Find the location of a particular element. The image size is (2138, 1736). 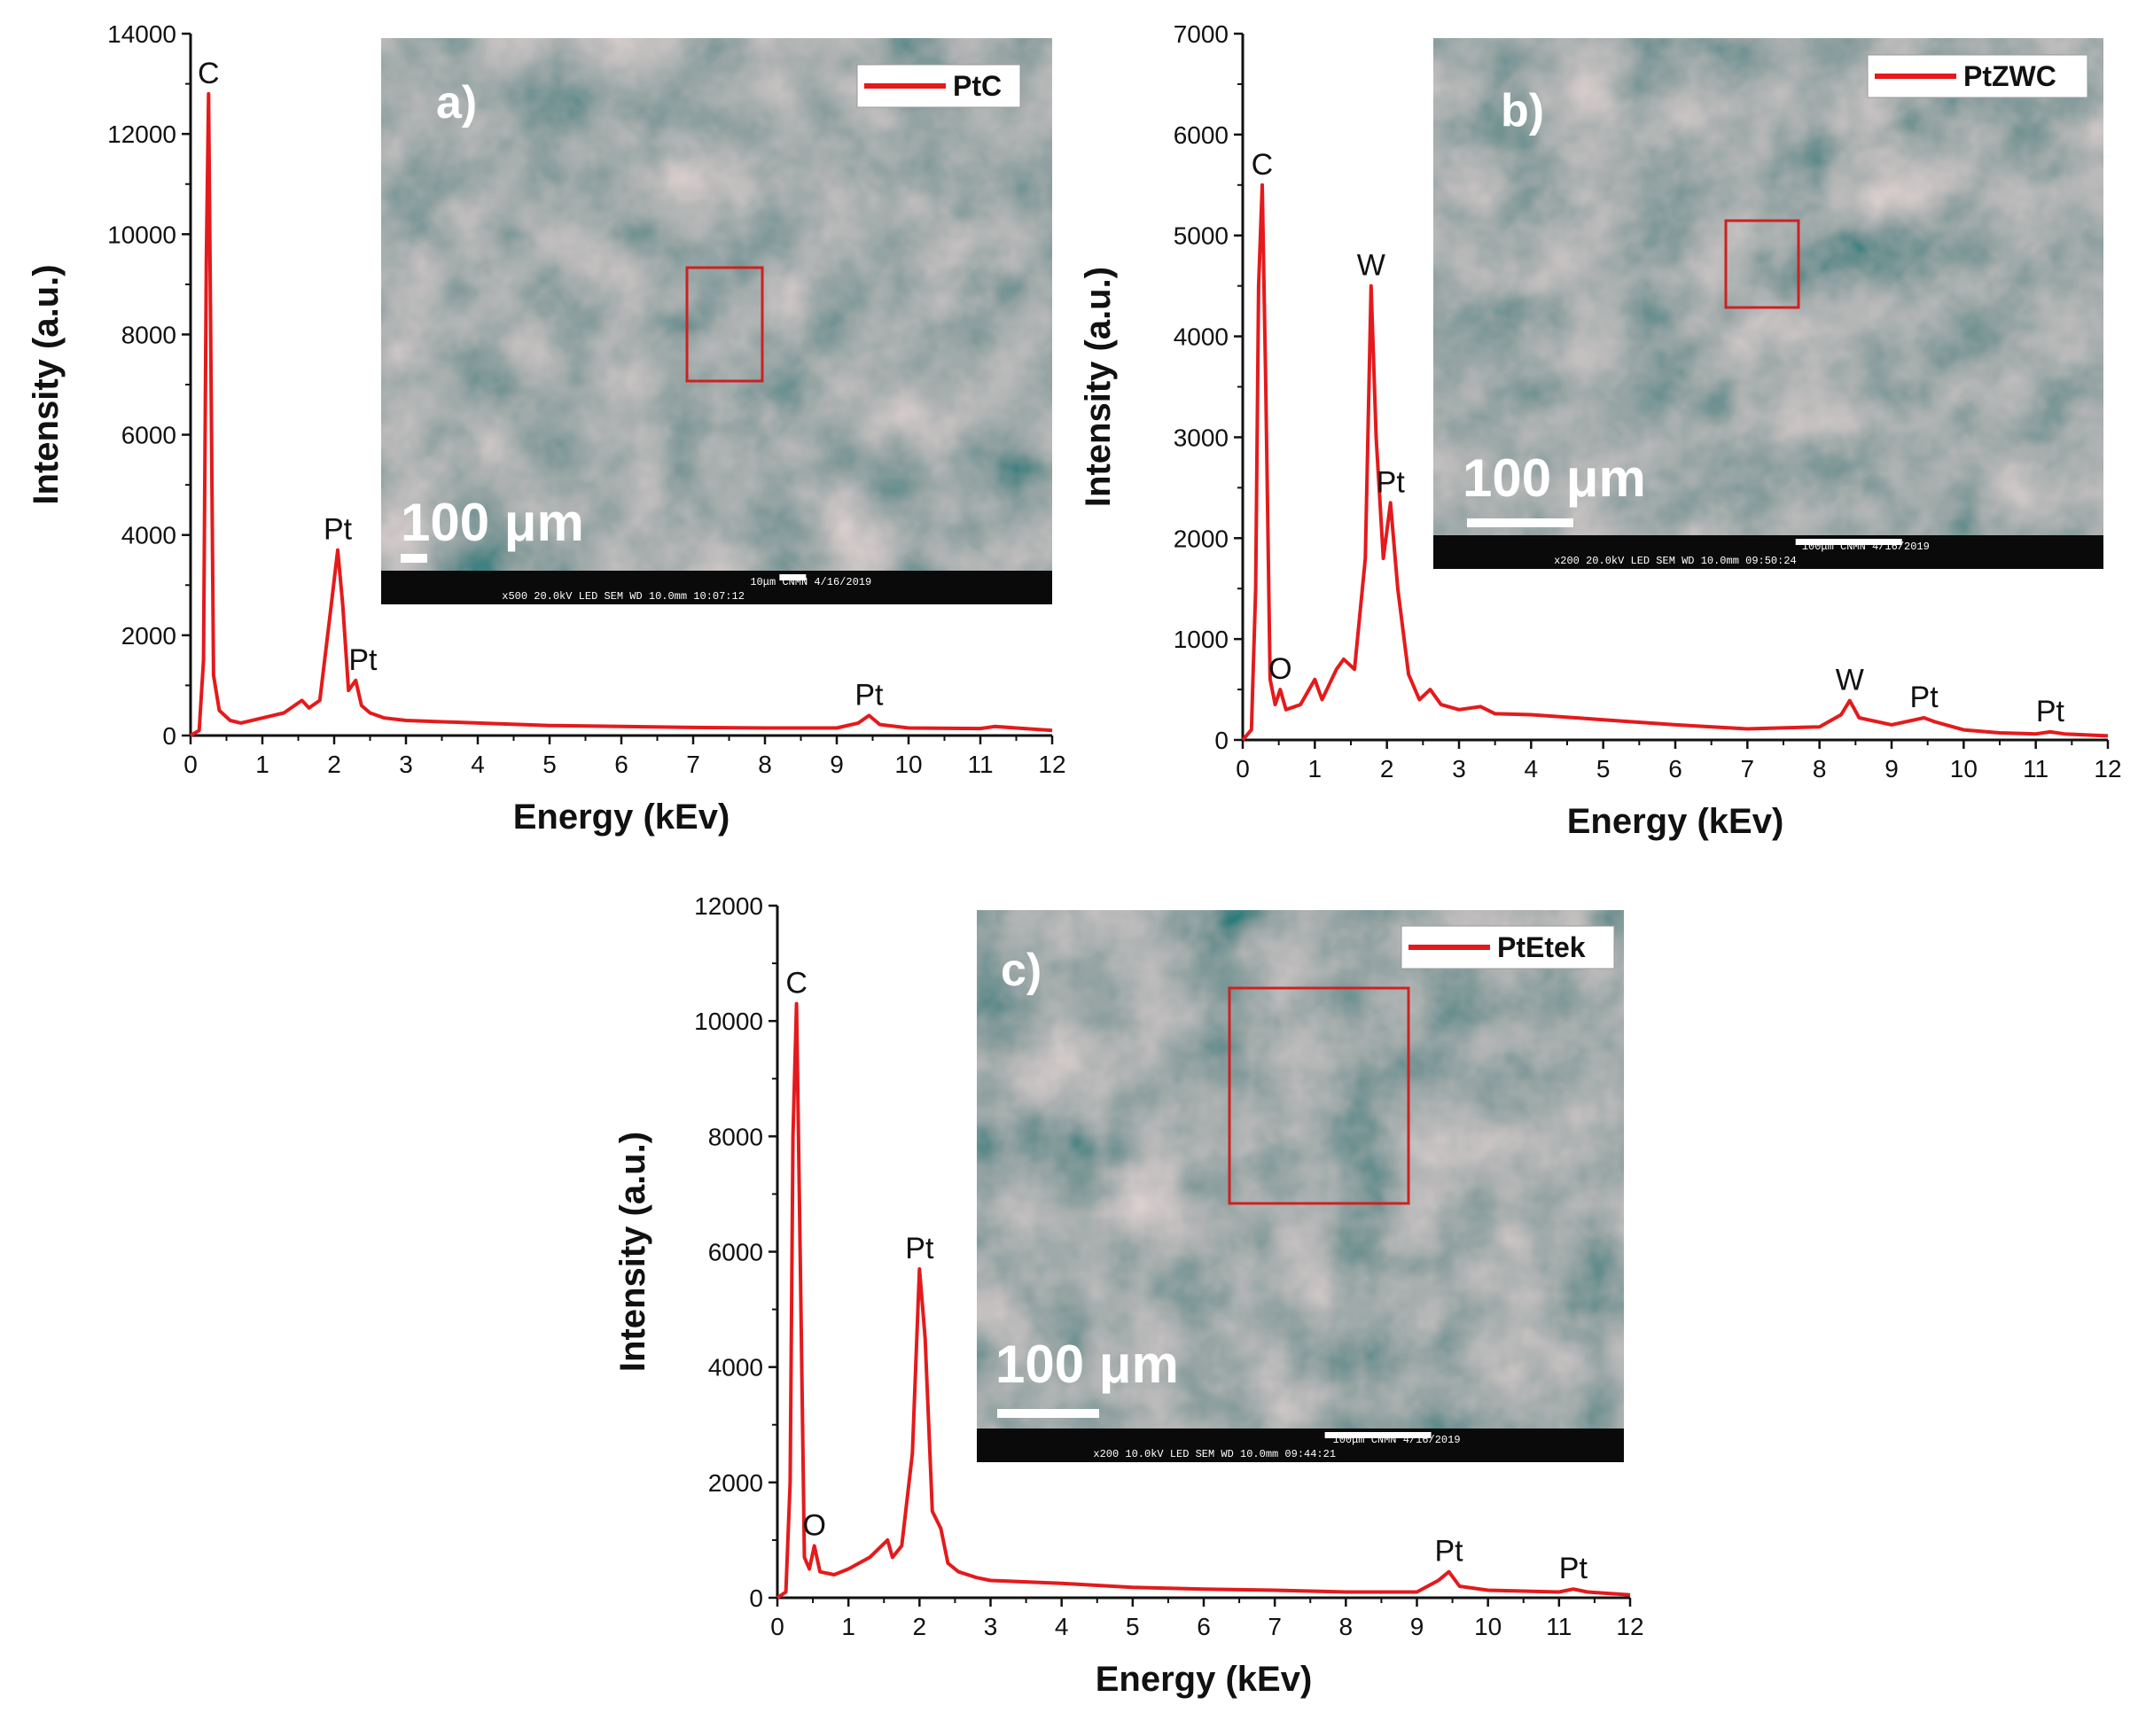

x-tick-label: 3 is located at coordinates (991, 1626).